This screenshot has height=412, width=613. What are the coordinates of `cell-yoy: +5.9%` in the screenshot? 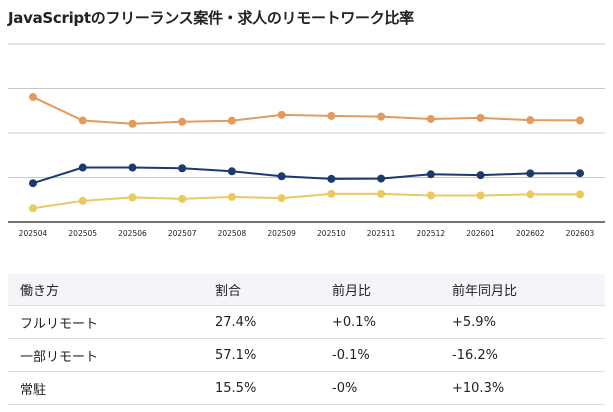 It's located at (522, 322).